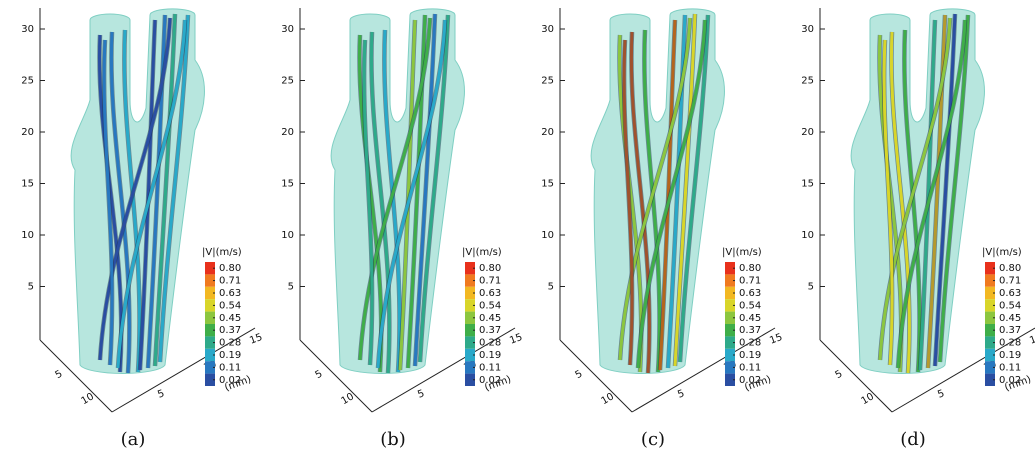 The width and height of the screenshot is (1035, 454). I want to click on z-tick-label: 30, so click(27, 29).